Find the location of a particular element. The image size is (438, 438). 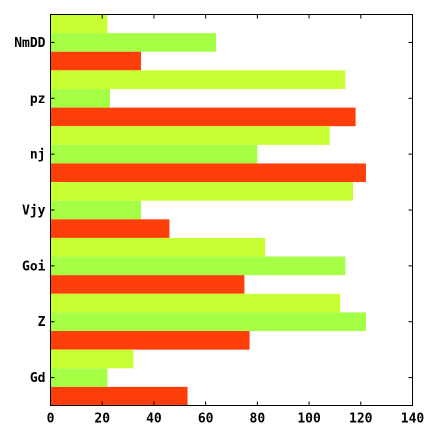

x-tick-label: 140 is located at coordinates (413, 419).